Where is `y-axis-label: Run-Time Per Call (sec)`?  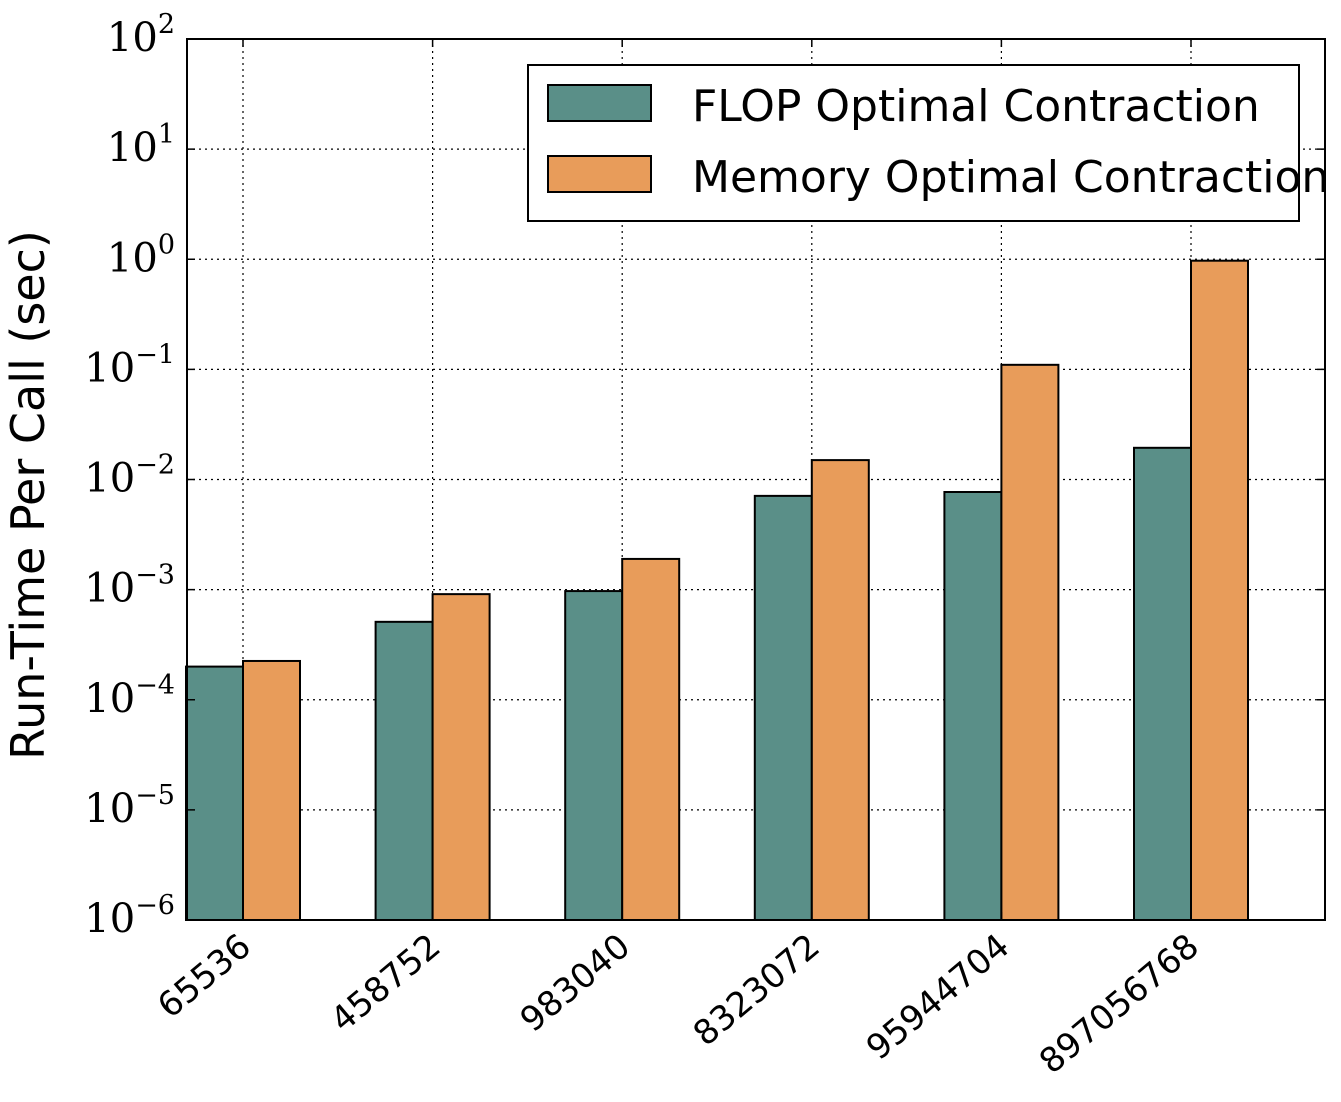
y-axis-label: Run-Time Per Call (sec) is located at coordinates (28, 495).